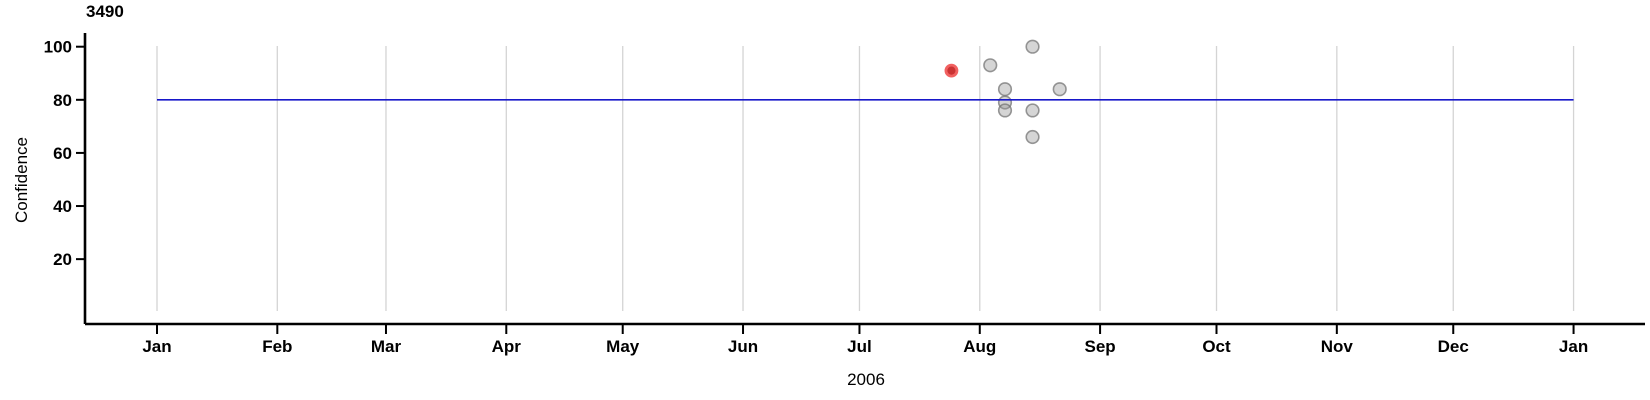 The image size is (1650, 400). I want to click on x-tick-label: May, so click(623, 346).